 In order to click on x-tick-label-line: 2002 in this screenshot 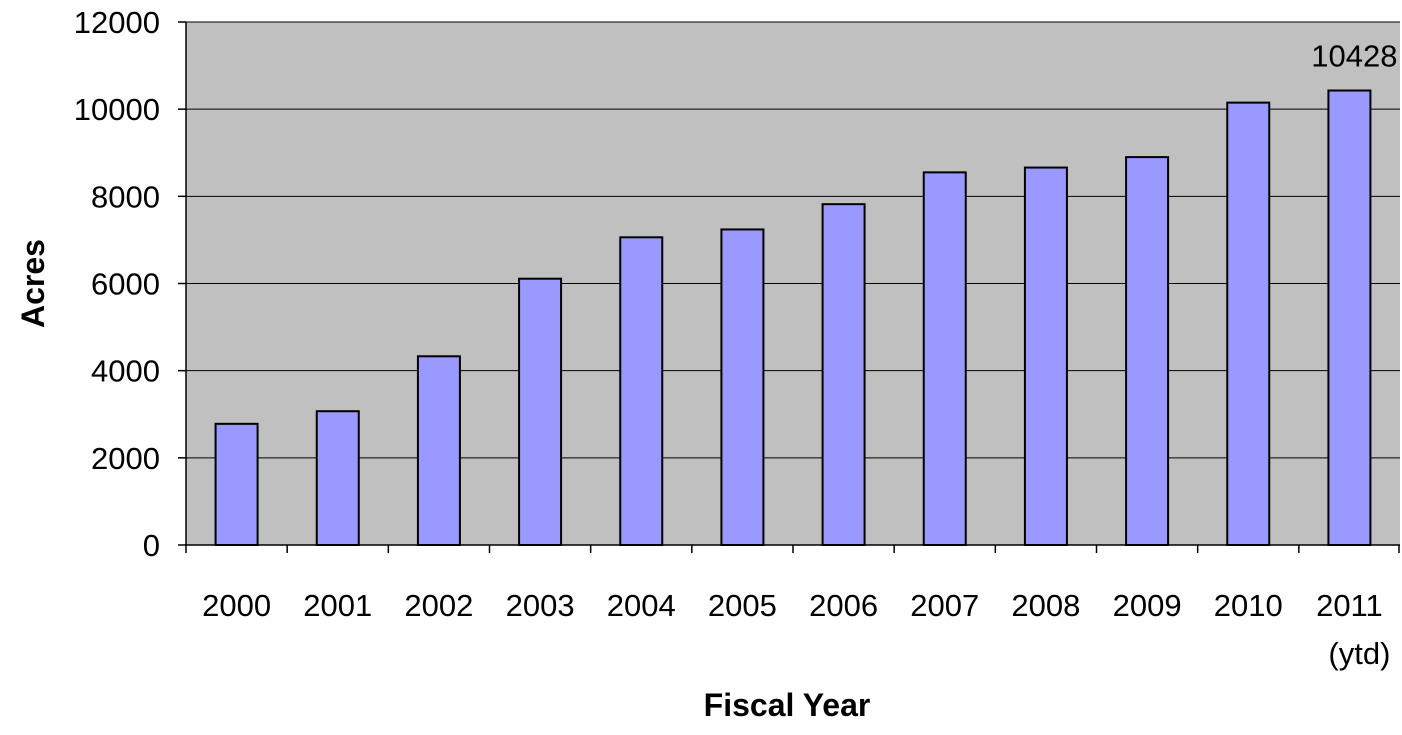, I will do `click(438, 605)`.